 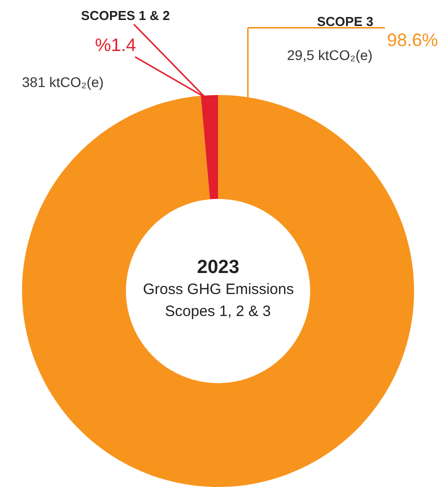 I want to click on slice-label: SCOPE 3, so click(x=345, y=21).